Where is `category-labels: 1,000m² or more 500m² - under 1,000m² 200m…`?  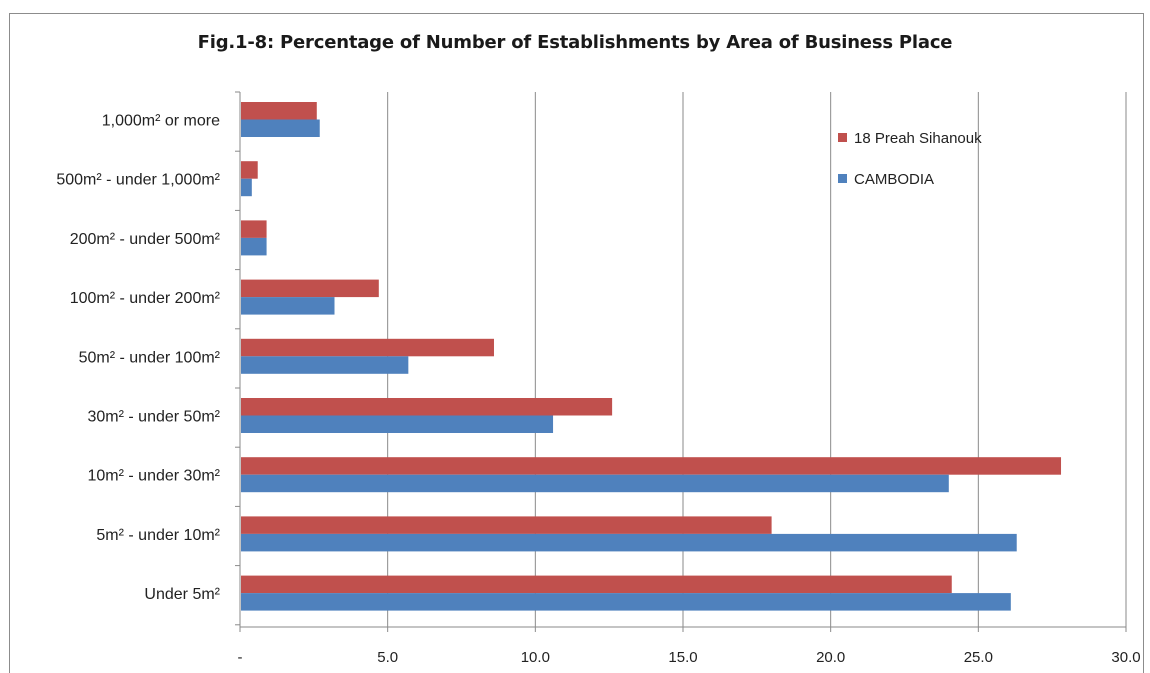 category-labels: 1,000m² or more 500m² - under 1,000m² 200m… is located at coordinates (138, 358).